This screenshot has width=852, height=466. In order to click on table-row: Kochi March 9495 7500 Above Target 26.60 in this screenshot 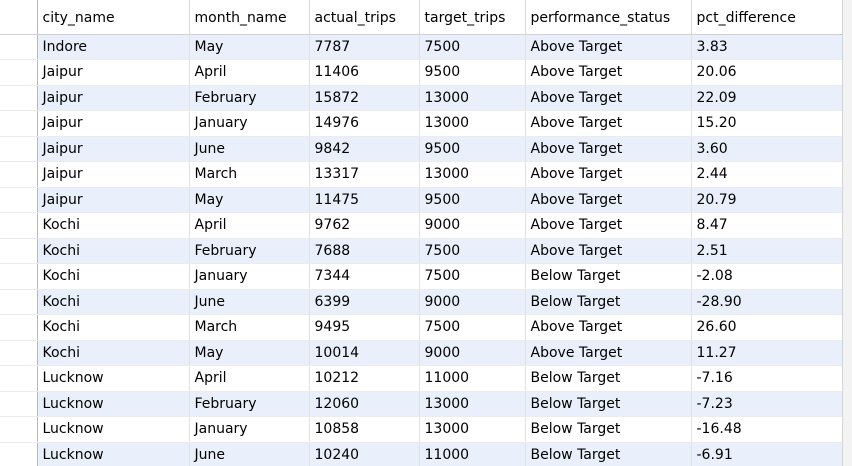, I will do `click(421, 327)`.